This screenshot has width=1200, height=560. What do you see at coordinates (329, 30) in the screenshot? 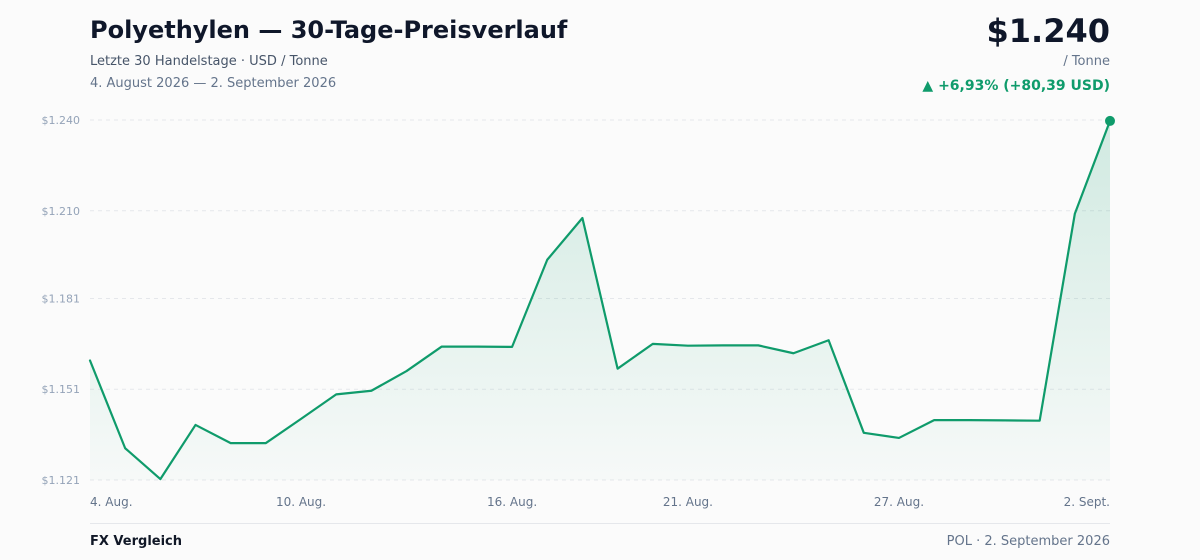
I see `chart-title: Polyethylen — 30-Tage-Preisverlauf` at bounding box center [329, 30].